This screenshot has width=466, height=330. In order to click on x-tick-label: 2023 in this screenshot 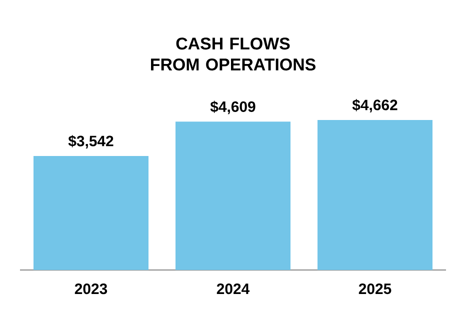, I will do `click(91, 289)`.